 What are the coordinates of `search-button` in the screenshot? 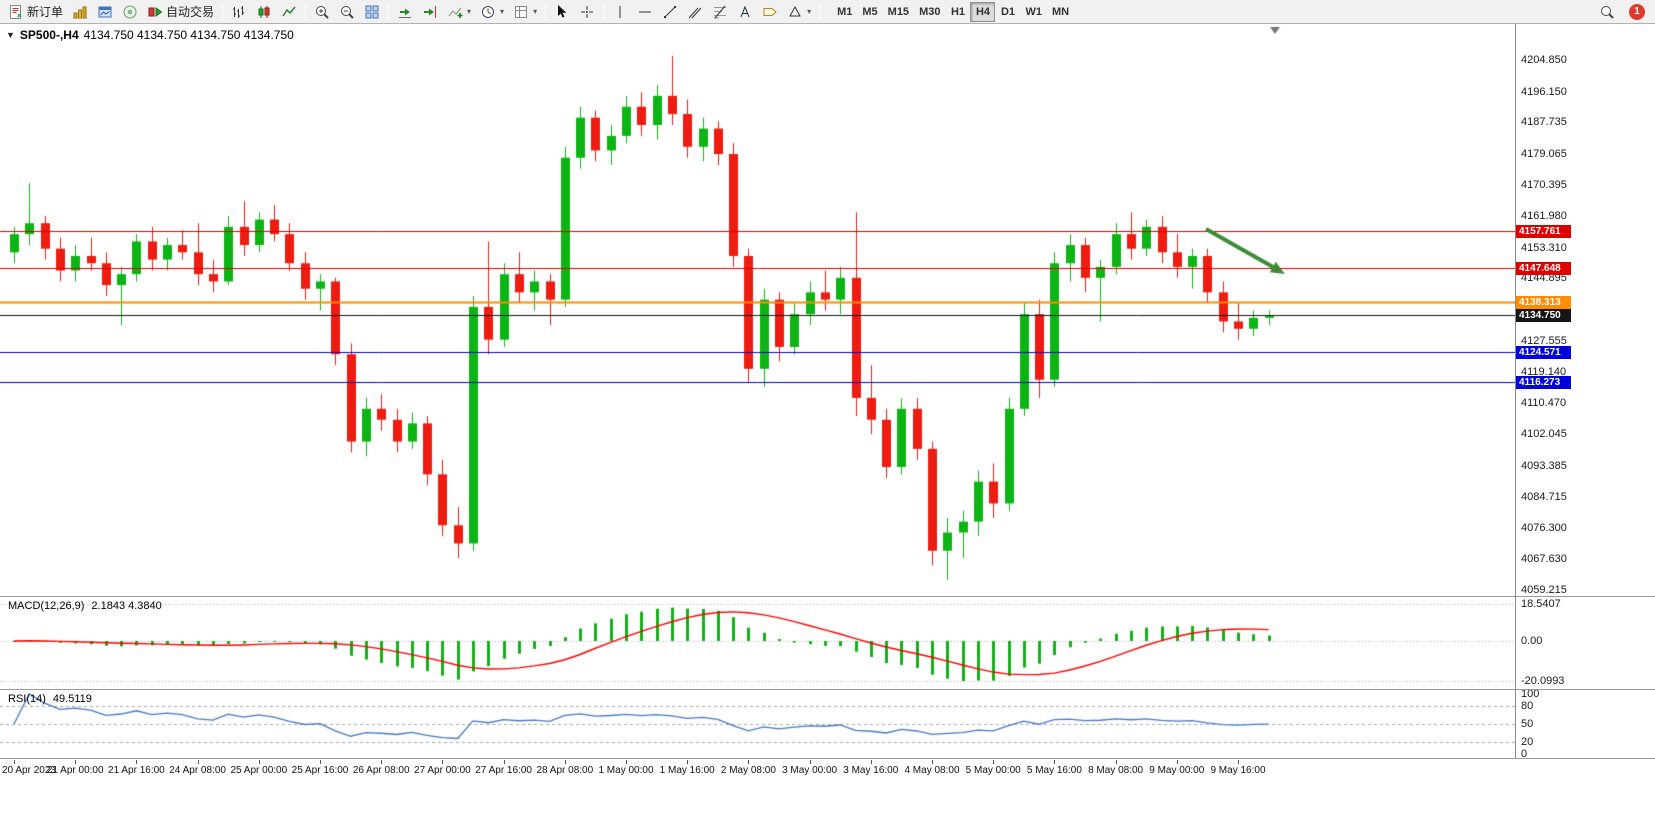 It's located at (1607, 11).